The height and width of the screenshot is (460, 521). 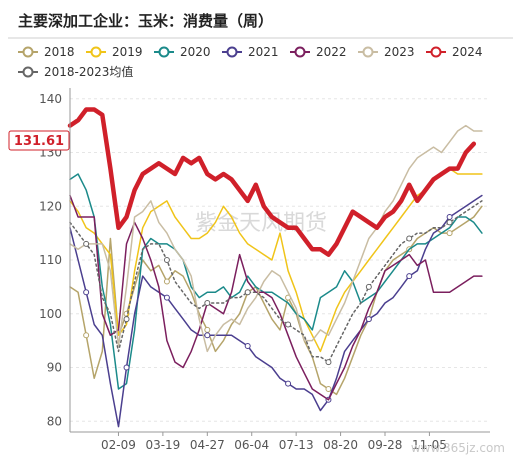 I want to click on legend-item: 2021, so click(x=250, y=52).